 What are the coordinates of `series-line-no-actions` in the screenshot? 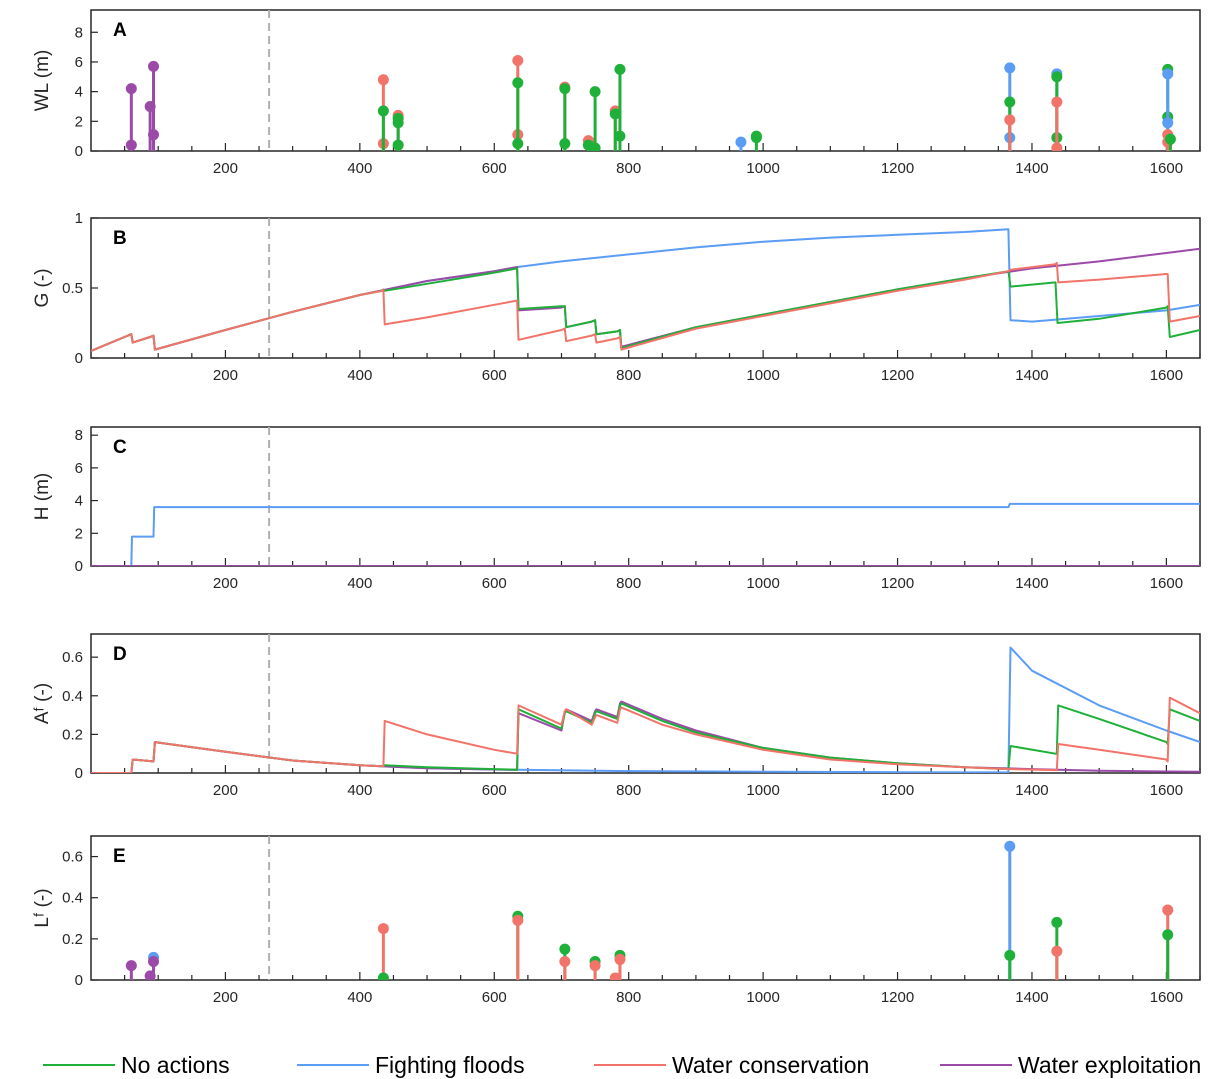 It's located at (645, 737).